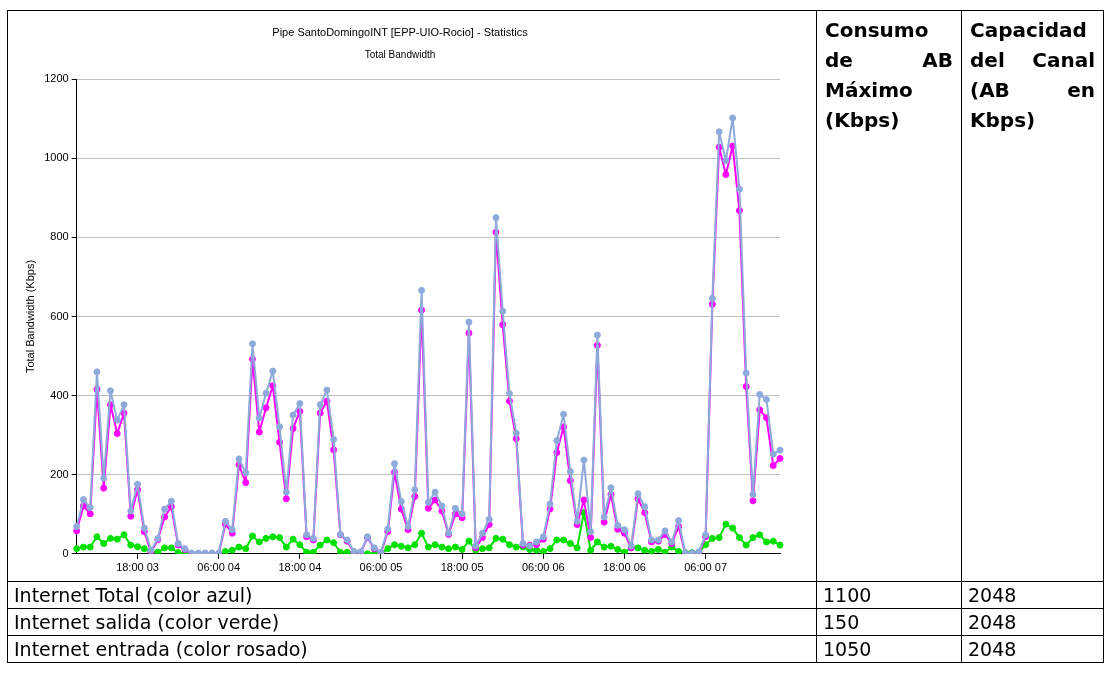 This screenshot has height=688, width=1104. Describe the element at coordinates (400, 31) in the screenshot. I see `chart-title: Pipe SantoDomingoINT [EPP-UIO-Rocio] - Statistics` at that location.